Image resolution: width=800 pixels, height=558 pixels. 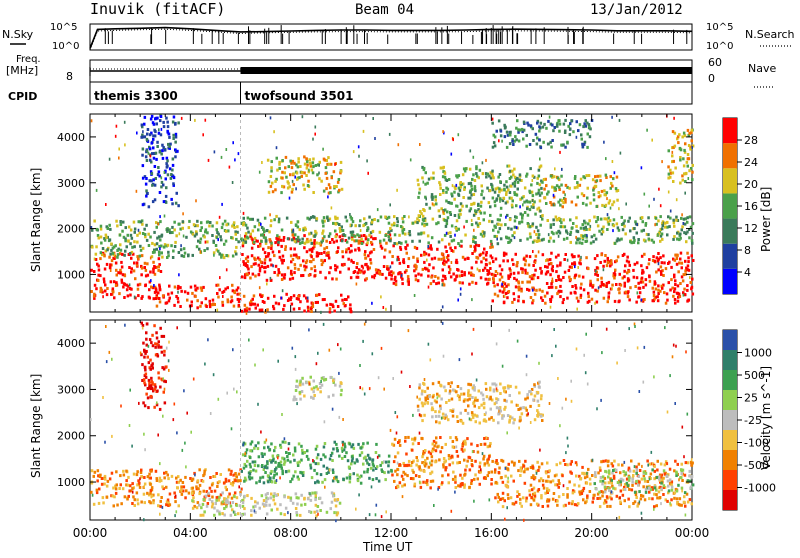 What do you see at coordinates (18, 34) in the screenshot?
I see `n-sky-label: N.Sky` at bounding box center [18, 34].